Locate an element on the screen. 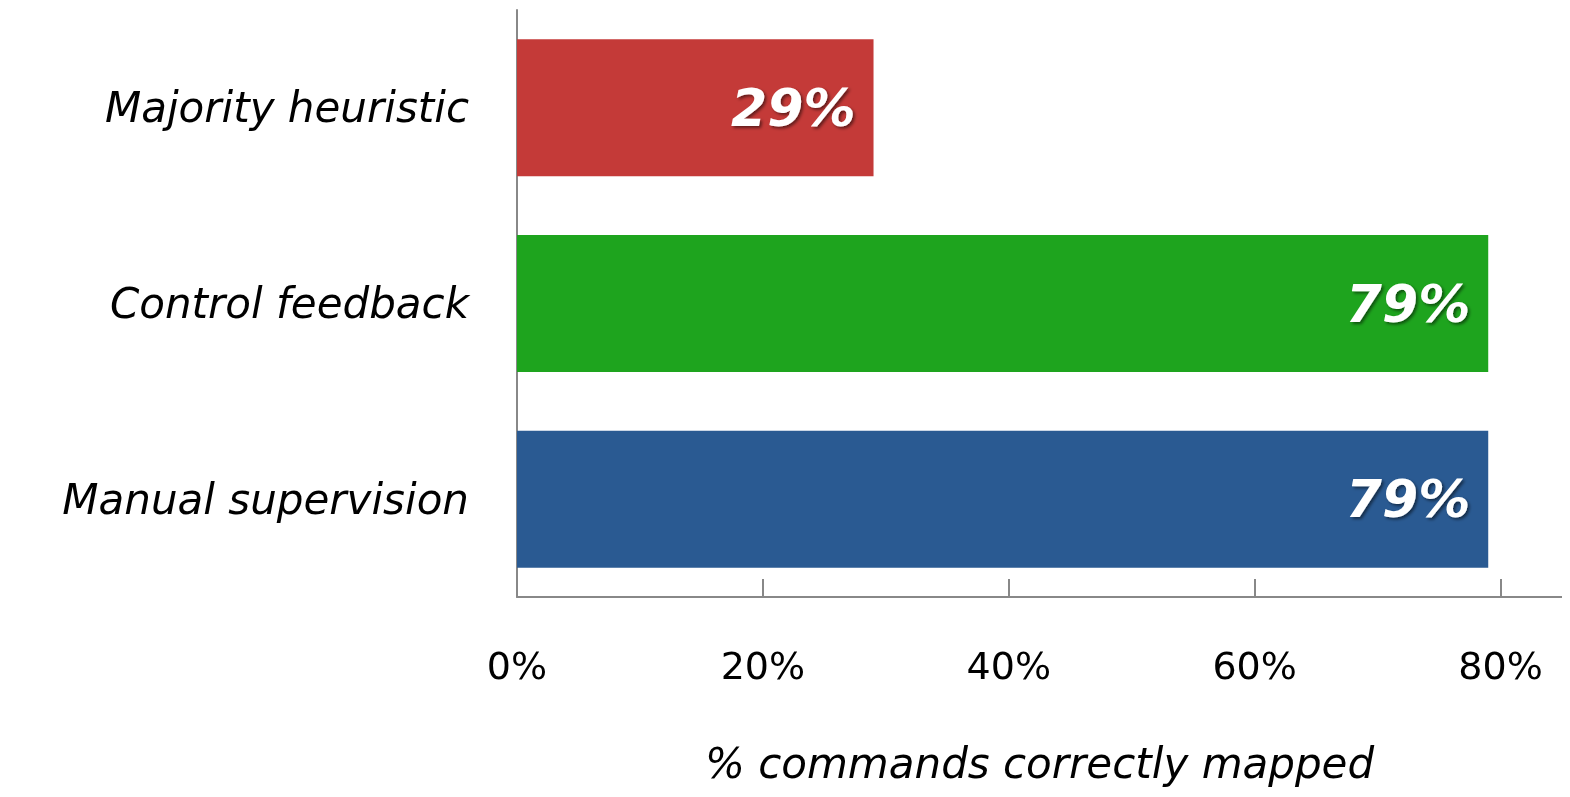 This screenshot has width=1570, height=797. x-tick-label: 80% is located at coordinates (1500, 666).